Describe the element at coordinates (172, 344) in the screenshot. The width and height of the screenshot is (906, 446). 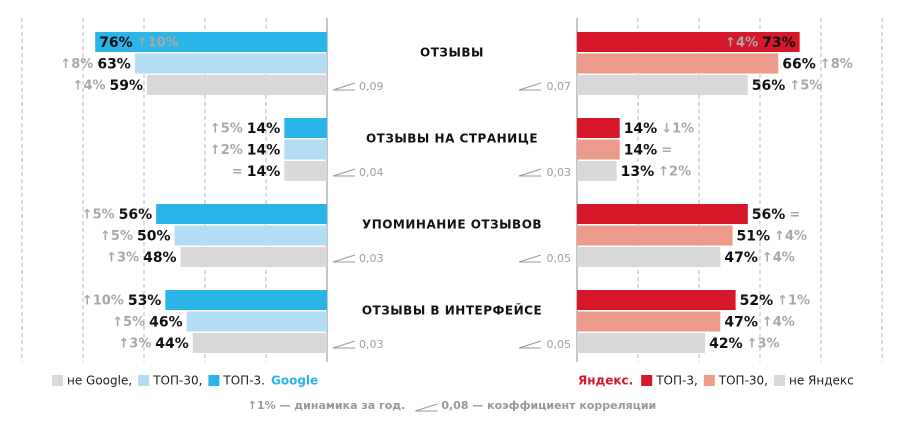
I see `value-label: 44%` at that location.